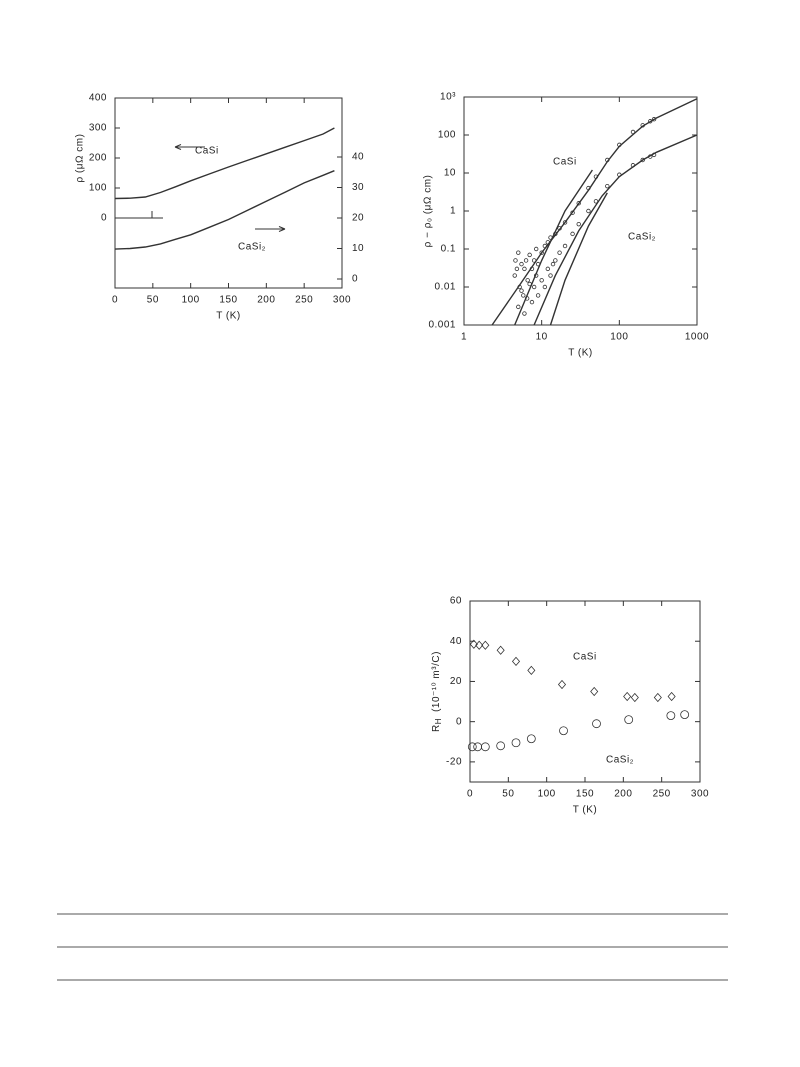 The image size is (800, 1067). Describe the element at coordinates (270, 229) in the screenshot. I see `arrow-right` at that location.